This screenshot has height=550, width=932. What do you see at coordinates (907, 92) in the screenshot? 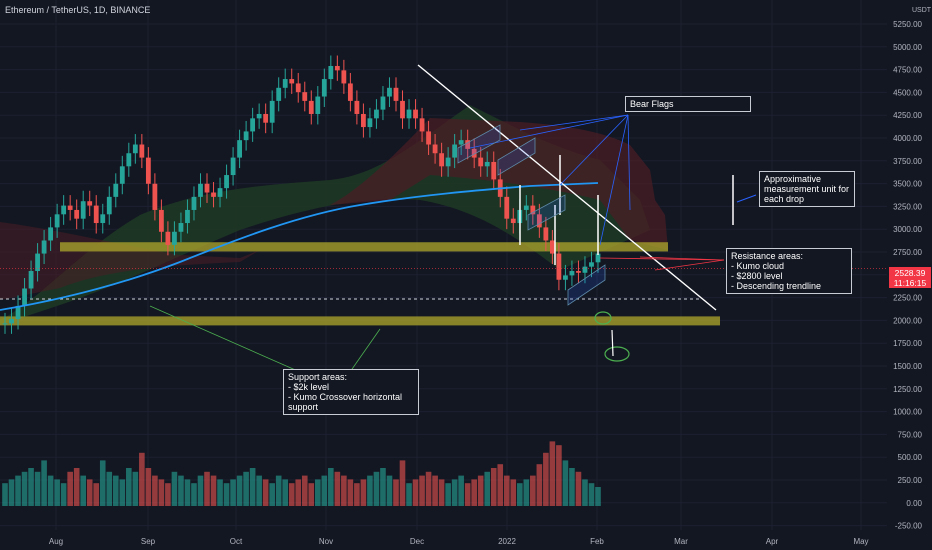
I see `price-tick-label: 4500.00` at bounding box center [907, 92].